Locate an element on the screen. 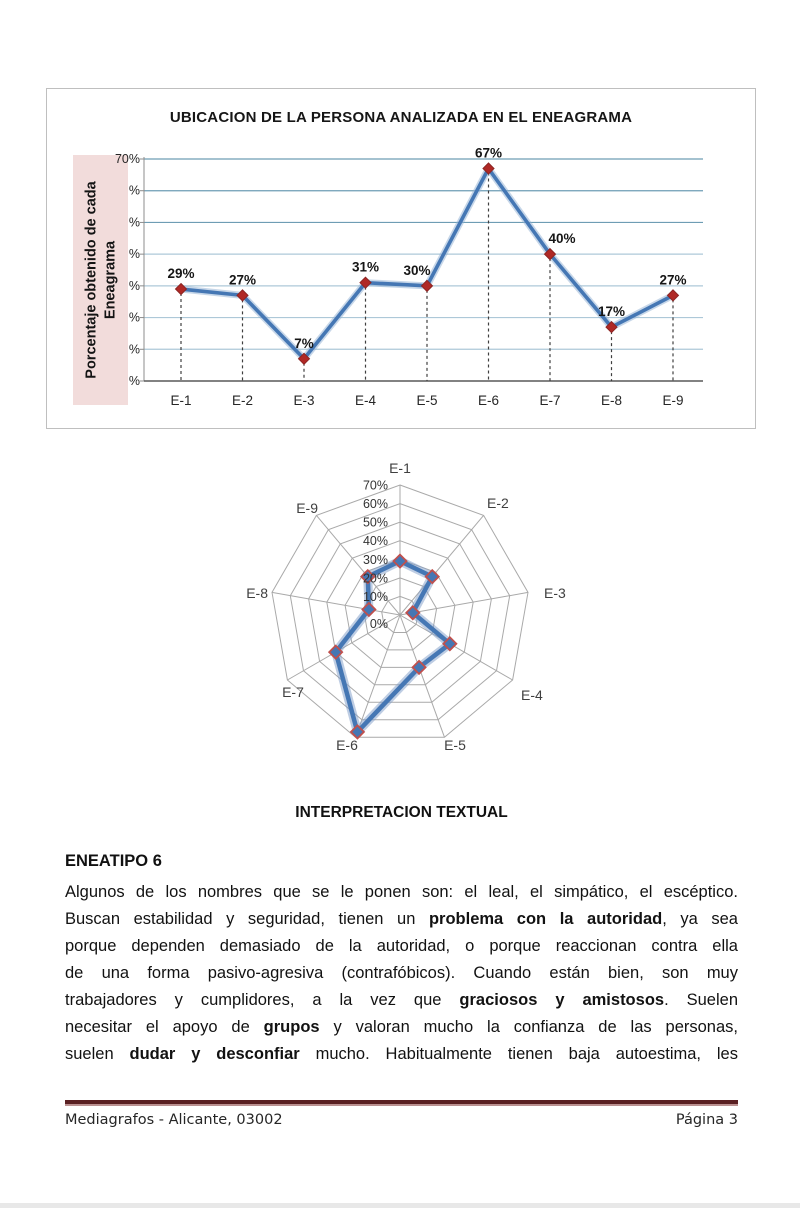 This screenshot has height=1208, width=800. radar-axis-label: E-9 is located at coordinates (307, 508).